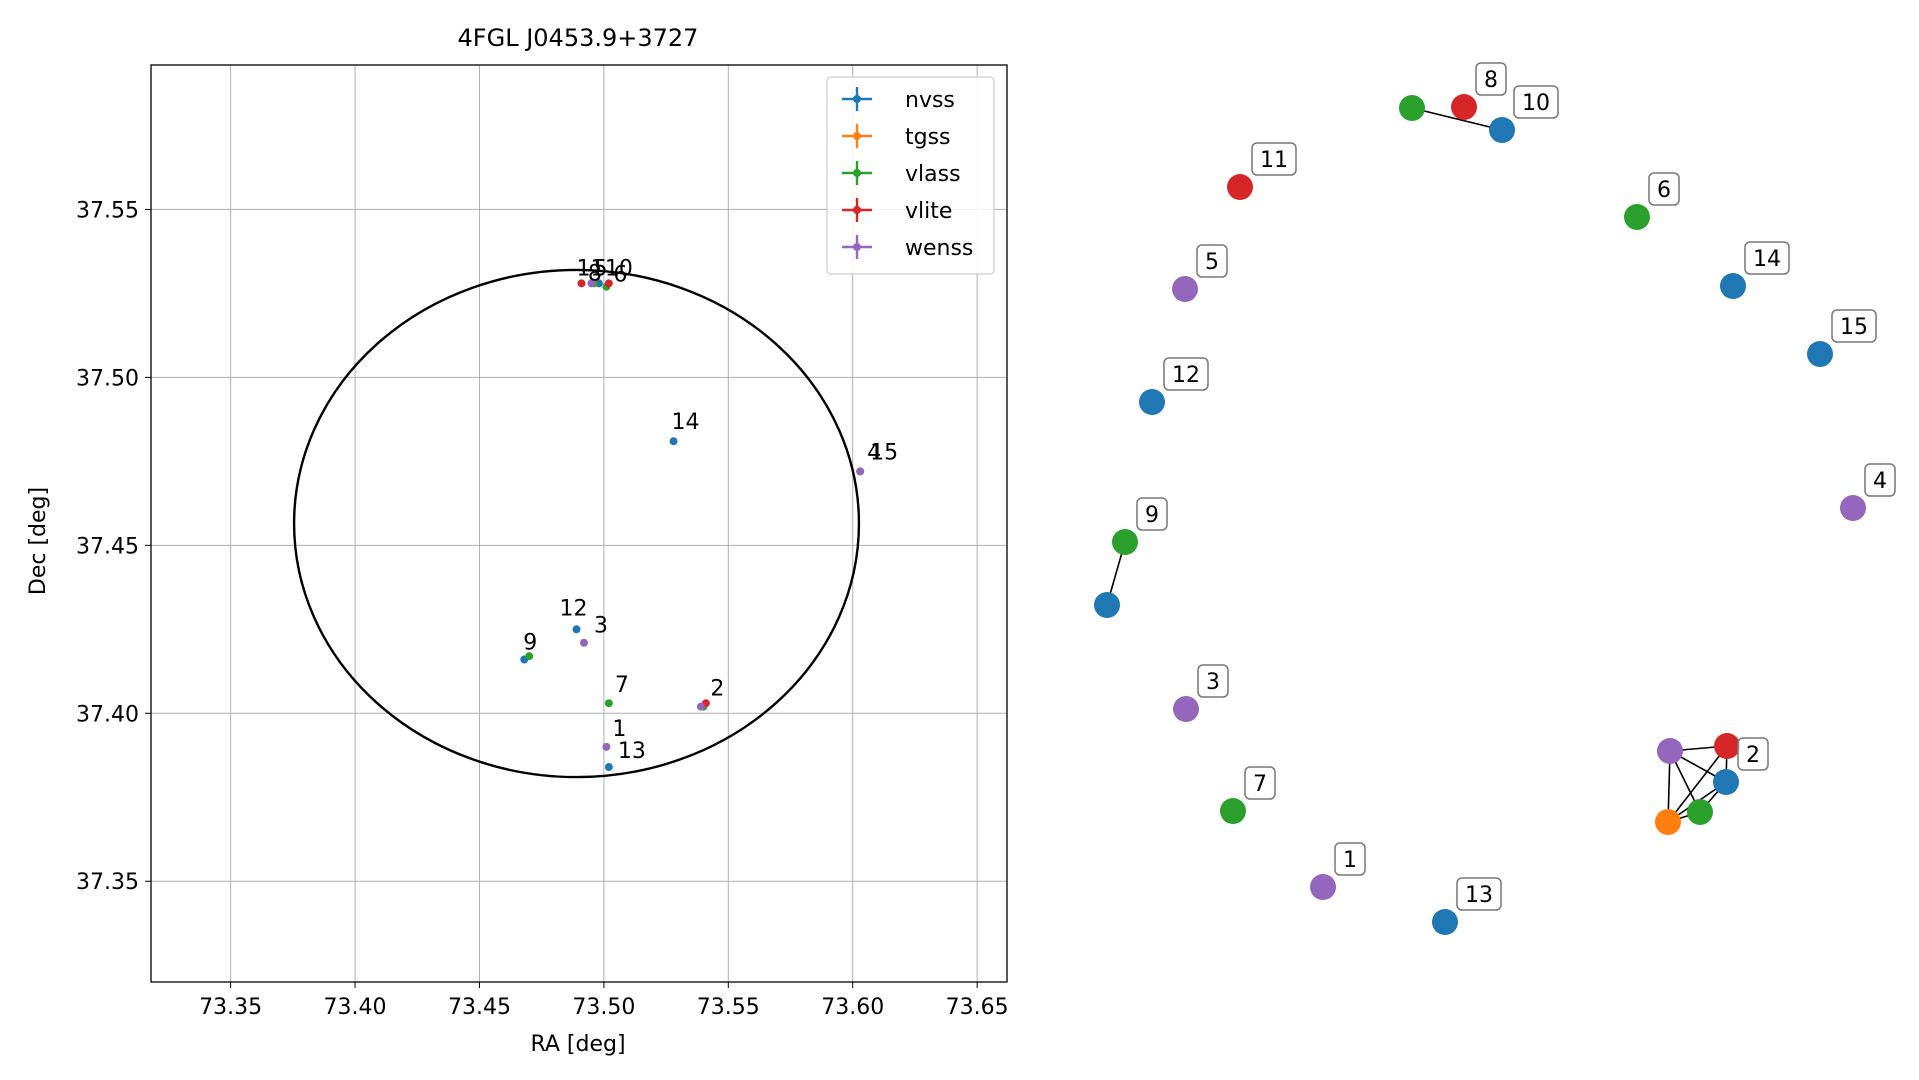 The height and width of the screenshot is (1080, 1919). Describe the element at coordinates (355, 1007) in the screenshot. I see `x-tick-label: 73.40` at that location.